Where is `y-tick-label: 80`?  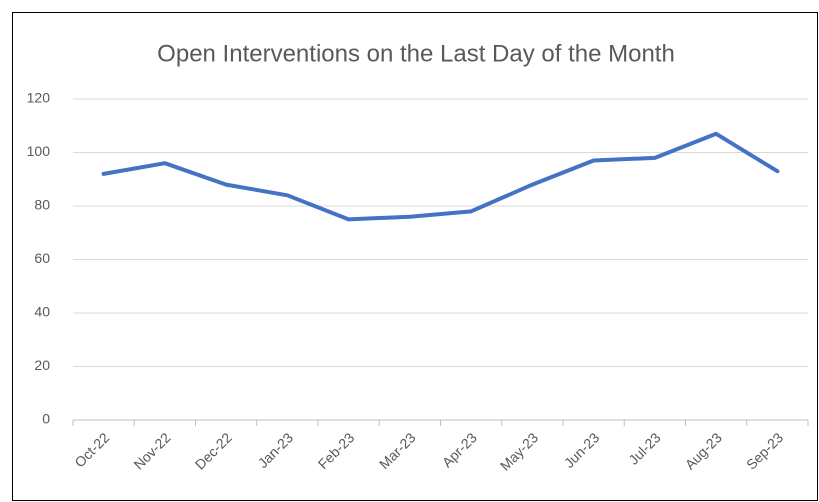
y-tick-label: 80 is located at coordinates (42, 205).